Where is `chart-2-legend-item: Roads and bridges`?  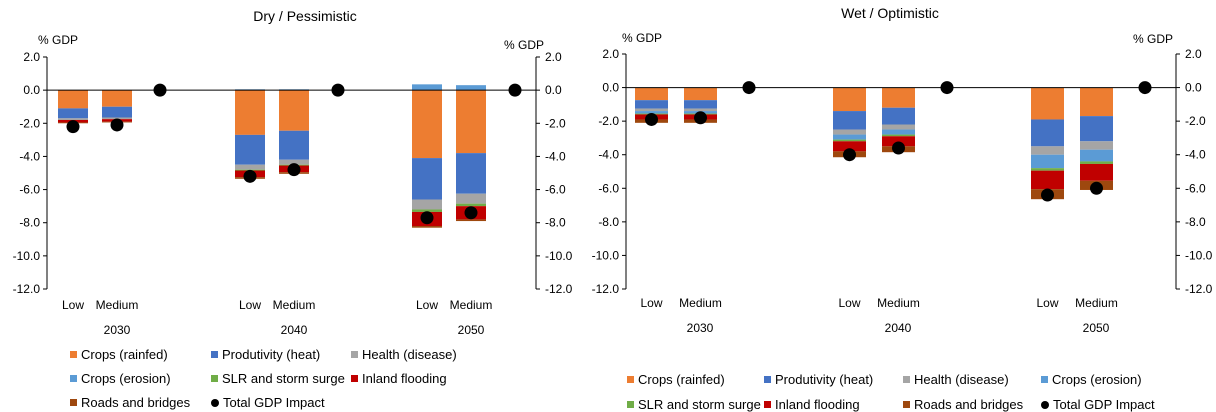
chart-2-legend-item: Roads and bridges is located at coordinates (963, 404).